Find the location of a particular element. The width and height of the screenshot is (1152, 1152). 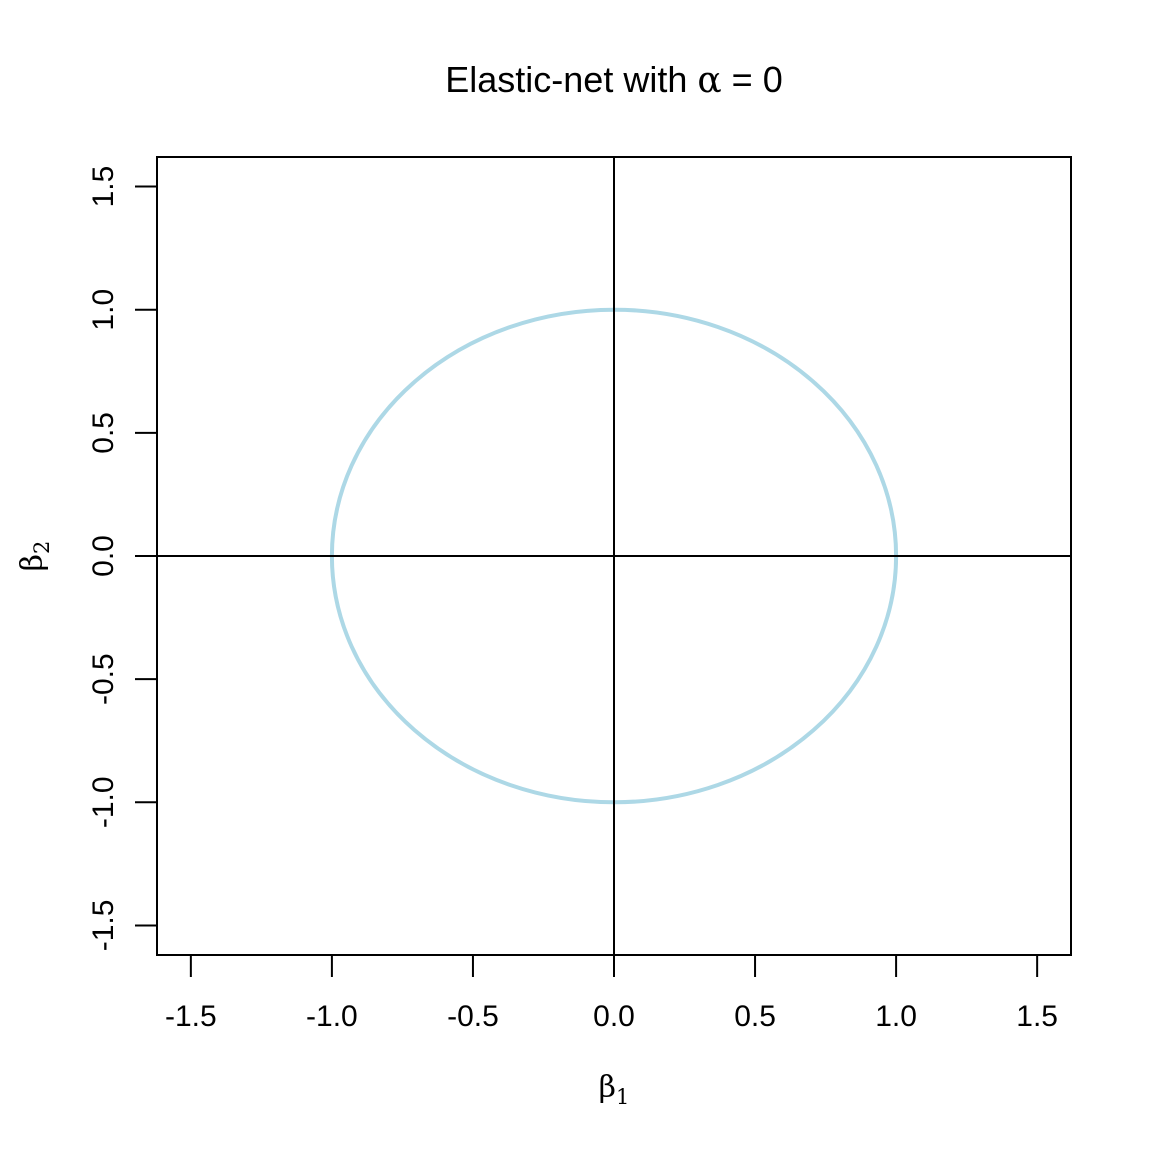

x-axis-label: β1 is located at coordinates (614, 1089).